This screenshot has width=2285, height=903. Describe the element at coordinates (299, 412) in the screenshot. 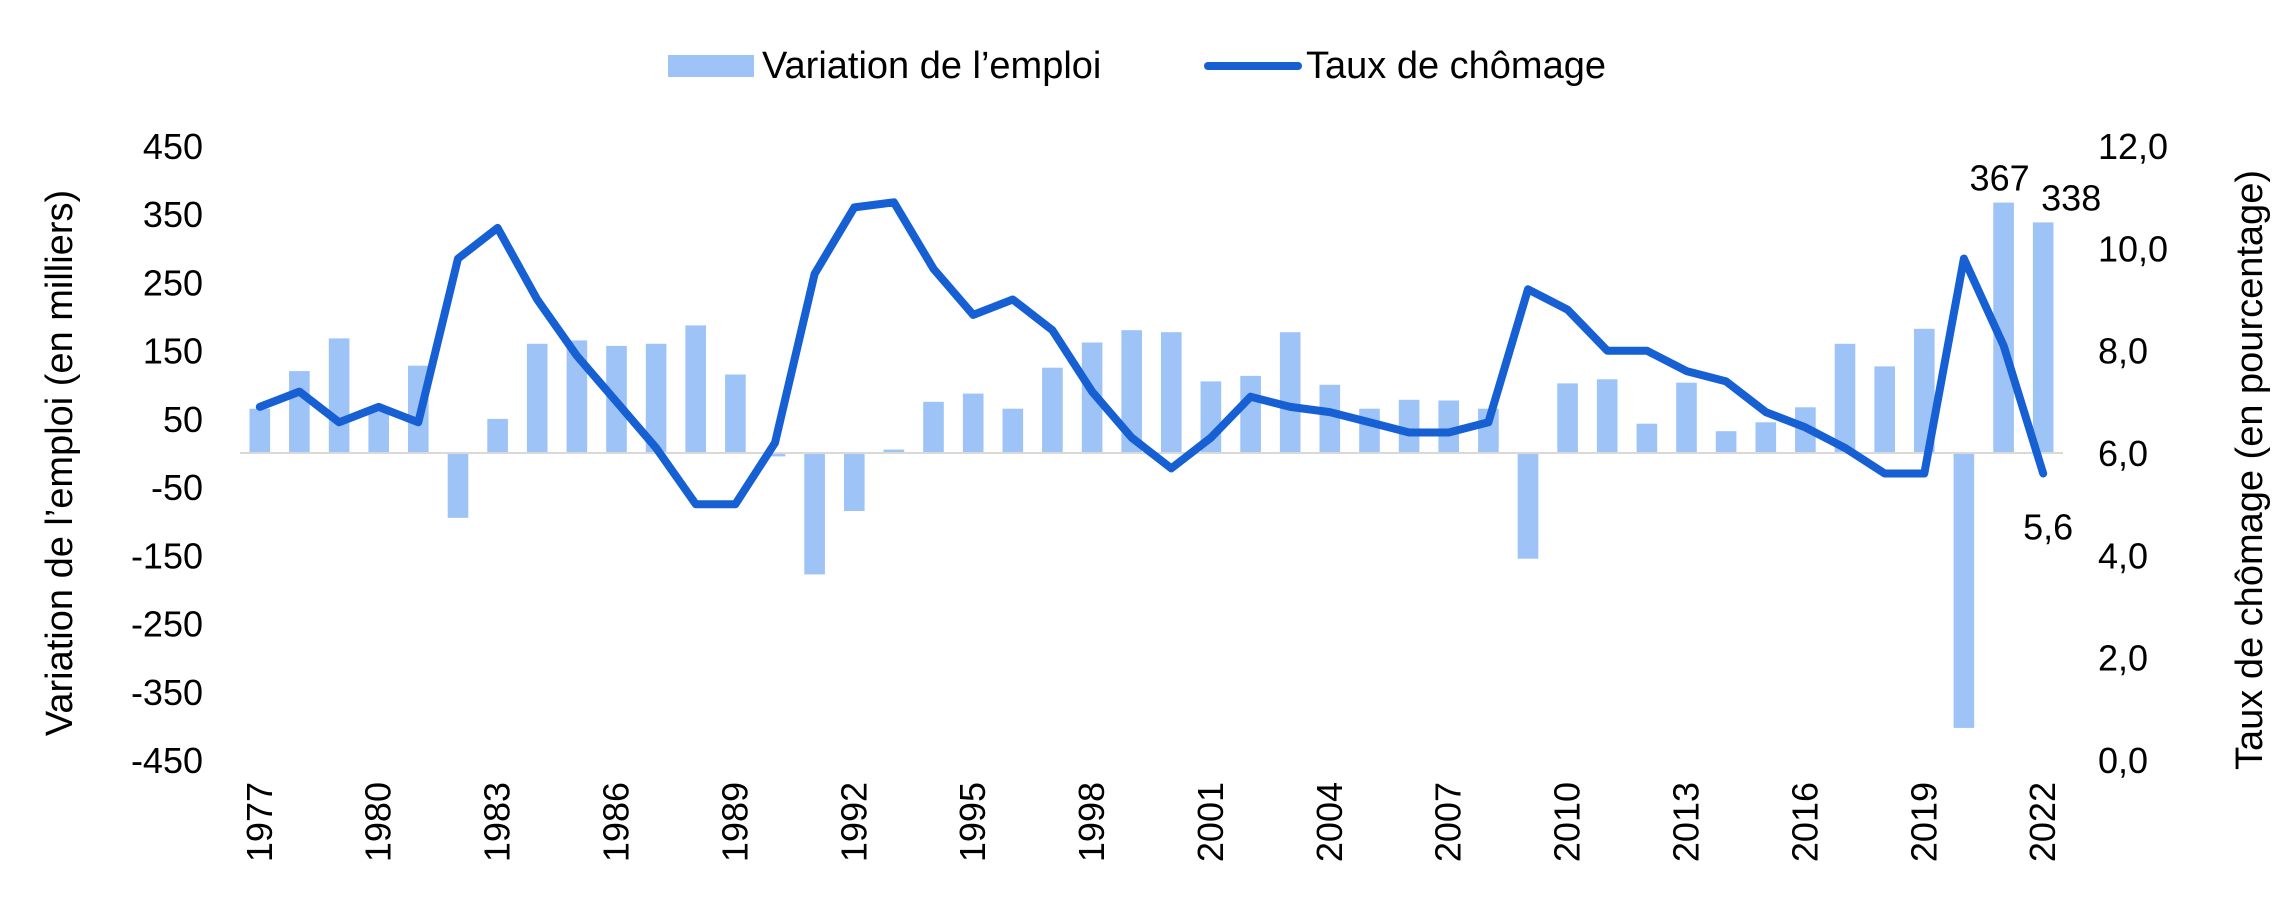

I see `bar-1978` at that location.